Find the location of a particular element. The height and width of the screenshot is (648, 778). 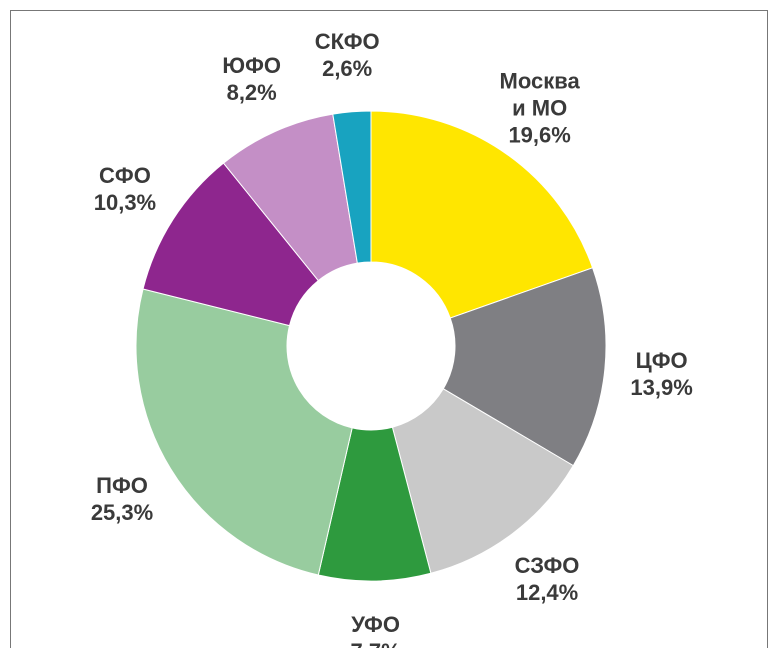

slice-label: ЦФО 13,9% is located at coordinates (661, 374).